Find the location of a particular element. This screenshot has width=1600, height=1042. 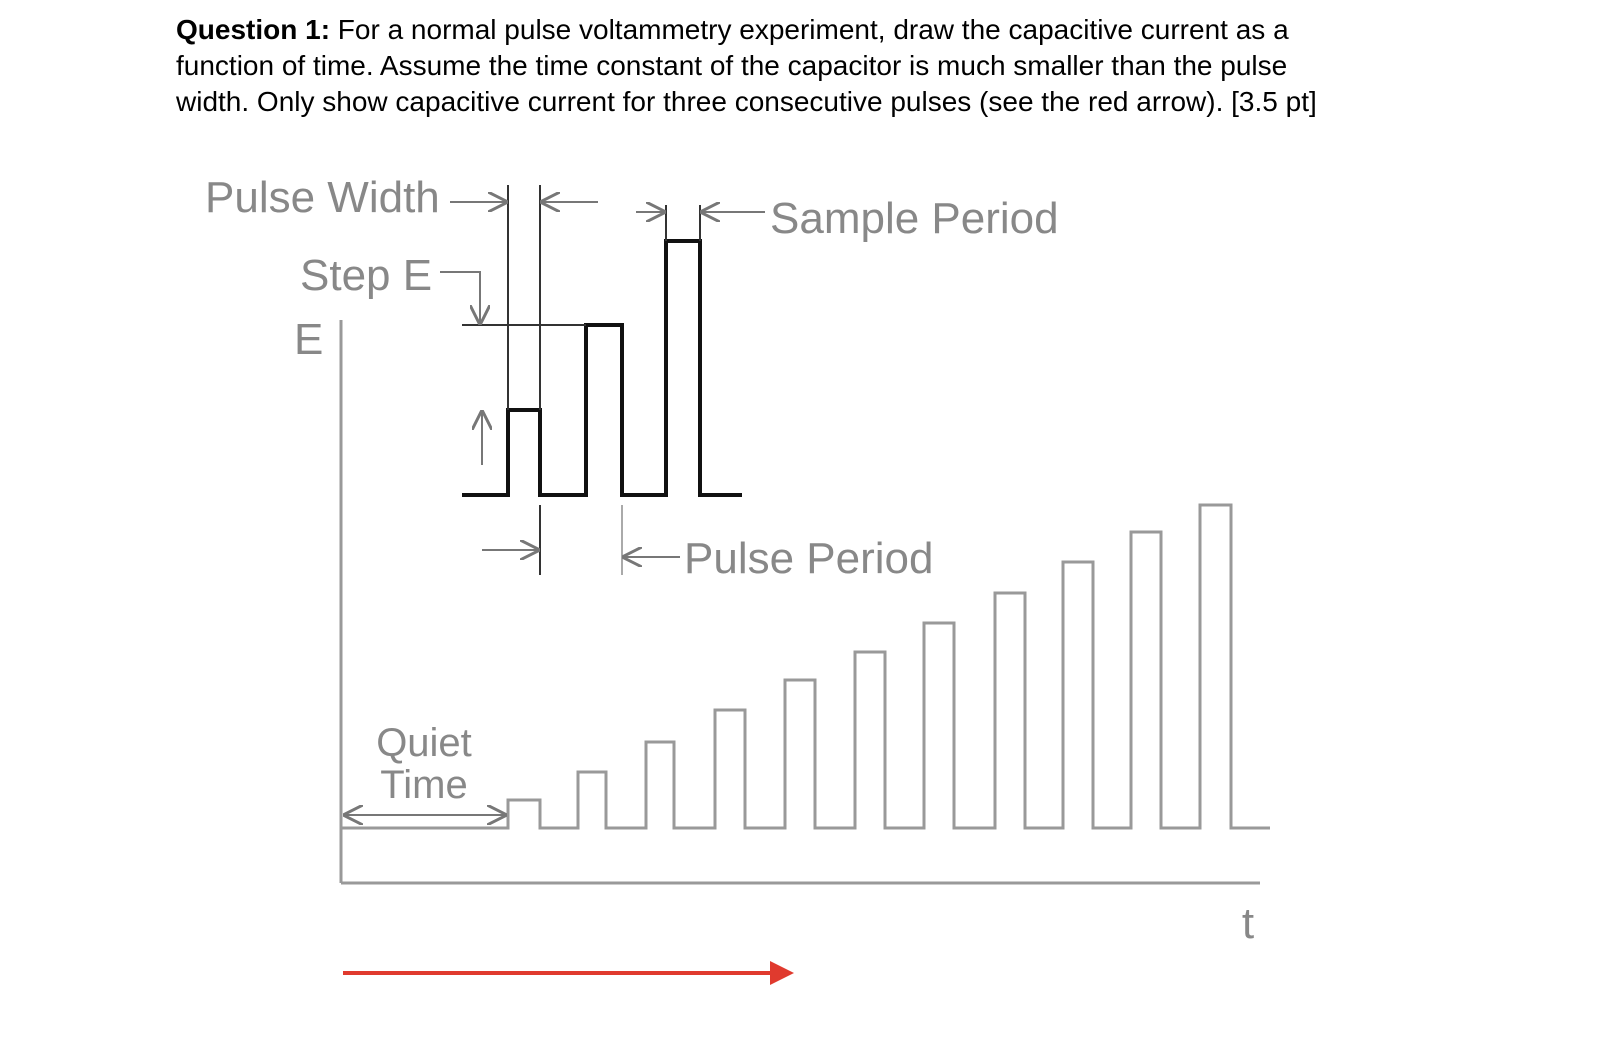

question-label: Question 1: is located at coordinates (253, 29).